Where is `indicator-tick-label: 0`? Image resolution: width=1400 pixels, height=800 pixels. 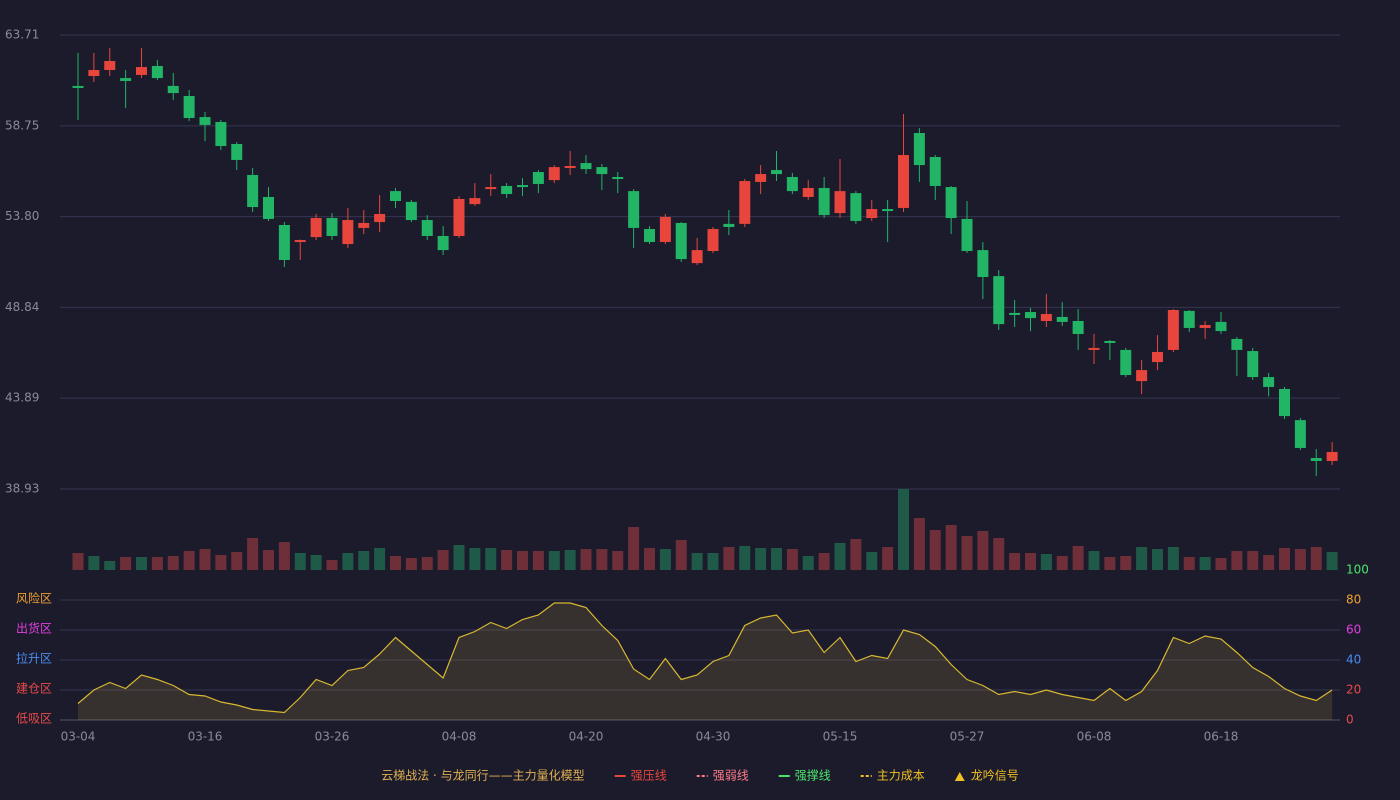
indicator-tick-label: 0 is located at coordinates (1350, 720).